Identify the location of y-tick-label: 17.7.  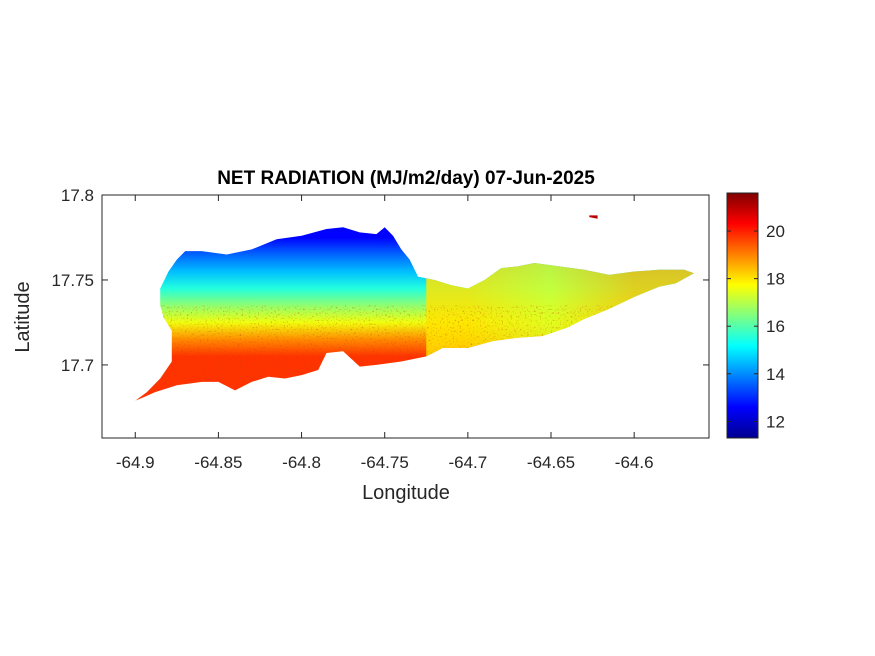
(77, 365).